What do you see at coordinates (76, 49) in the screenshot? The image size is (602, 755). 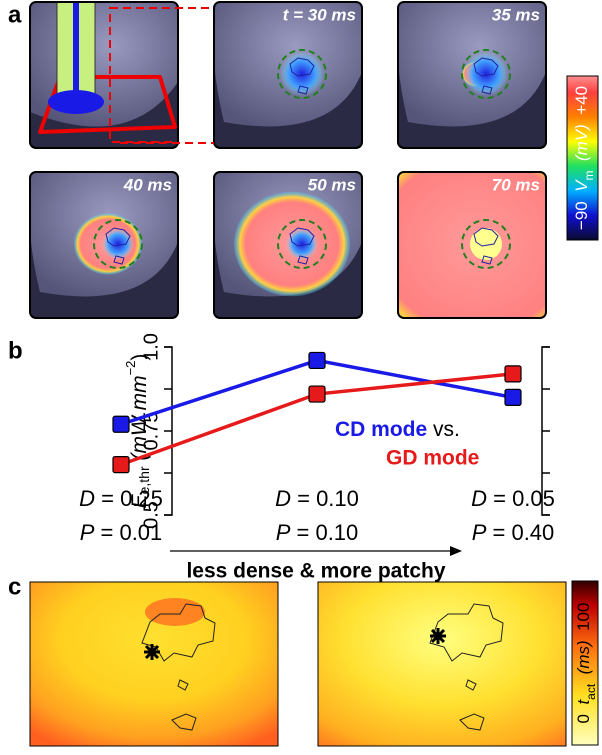 I see `electrode-core` at bounding box center [76, 49].